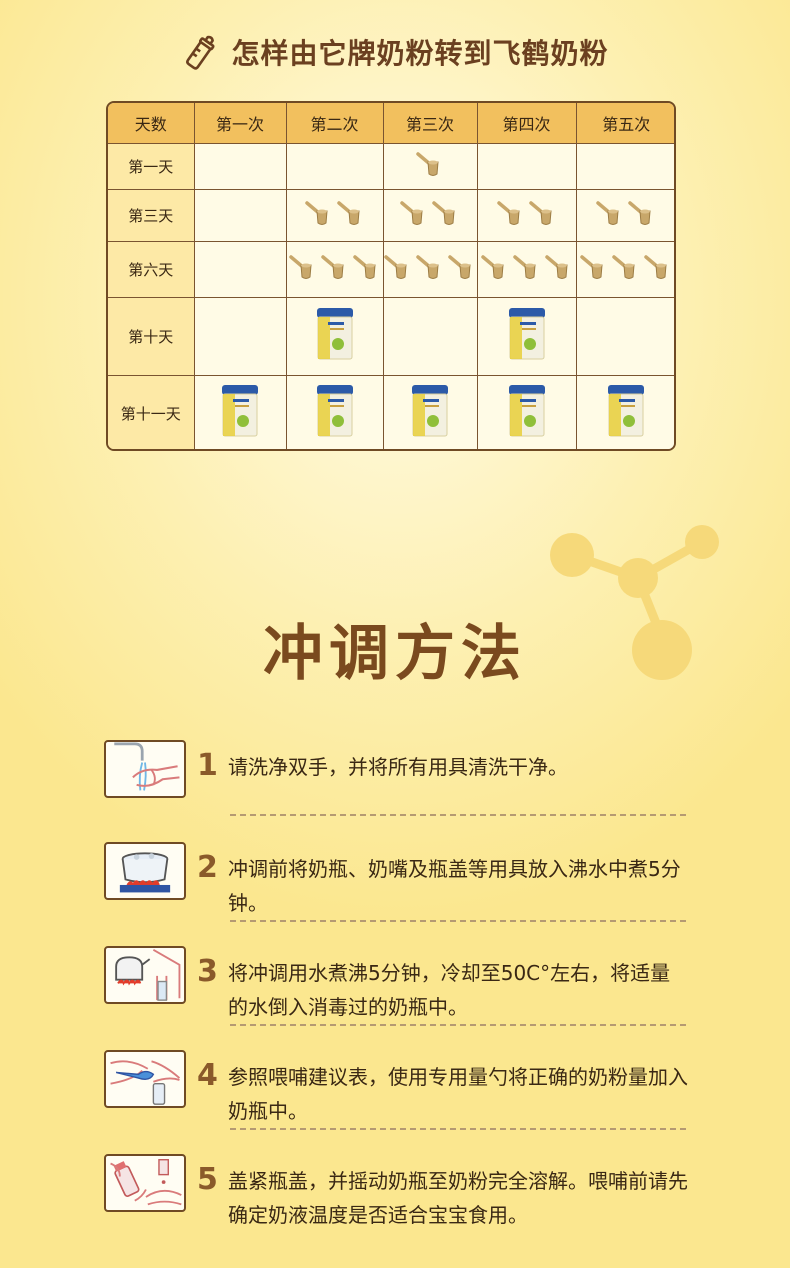 This screenshot has width=790, height=1268. Describe the element at coordinates (430, 123) in the screenshot. I see `column-header: 第三次` at that location.